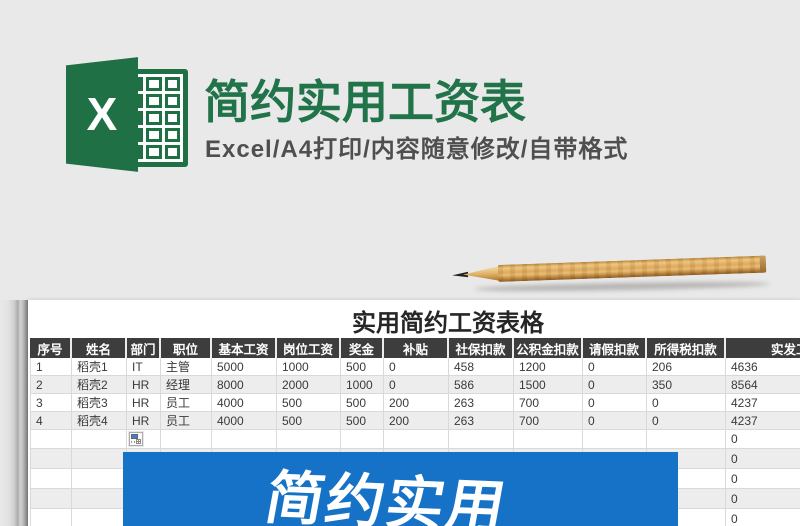 The image size is (800, 526). Describe the element at coordinates (481, 385) in the screenshot. I see `table-cell: 586` at that location.